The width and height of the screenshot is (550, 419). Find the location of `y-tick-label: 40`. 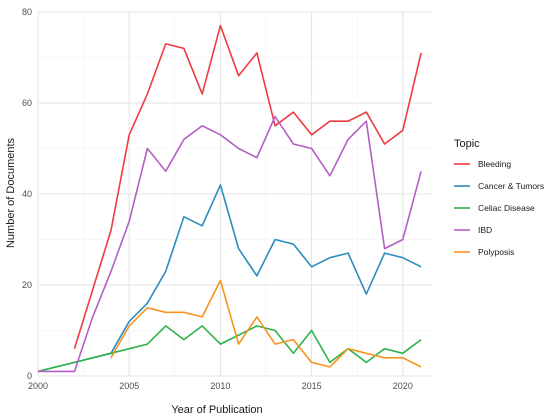

y-tick-label: 40 is located at coordinates (27, 194).